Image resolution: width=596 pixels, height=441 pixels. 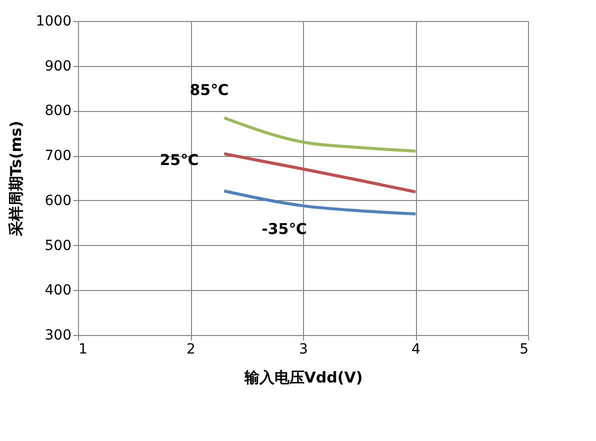 What do you see at coordinates (58, 156) in the screenshot?
I see `y-tick-label: 700` at bounding box center [58, 156].